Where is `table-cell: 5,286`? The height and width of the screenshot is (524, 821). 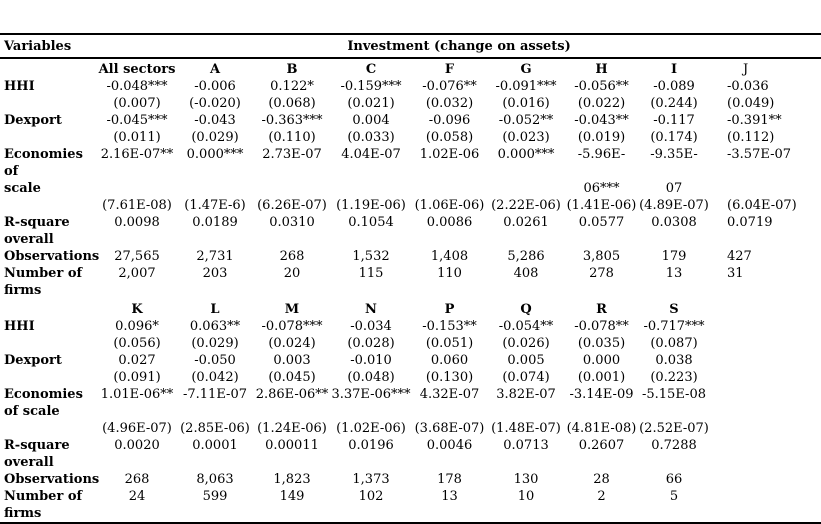
table-cell: 5,286 is located at coordinates (526, 256).